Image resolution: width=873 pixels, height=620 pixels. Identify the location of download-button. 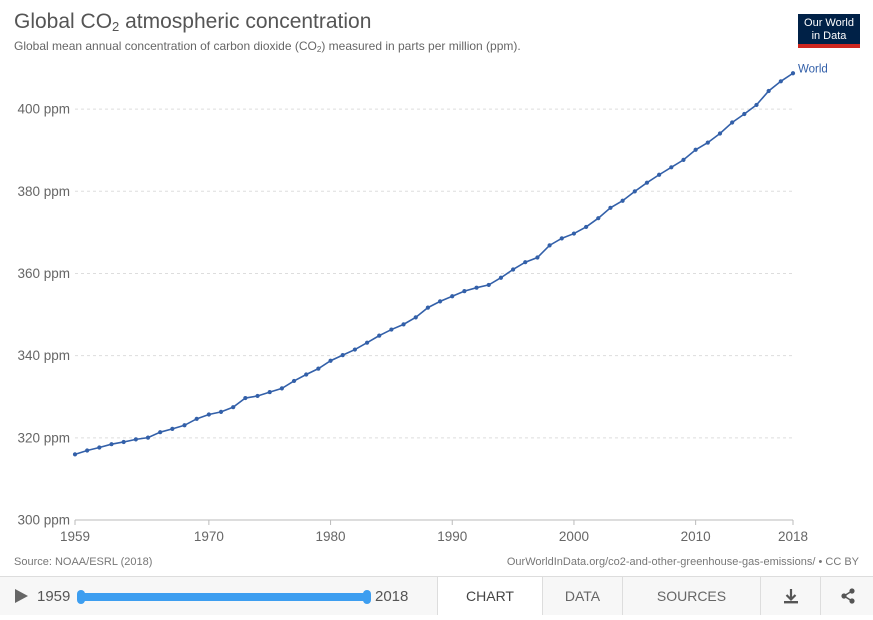
(790, 596).